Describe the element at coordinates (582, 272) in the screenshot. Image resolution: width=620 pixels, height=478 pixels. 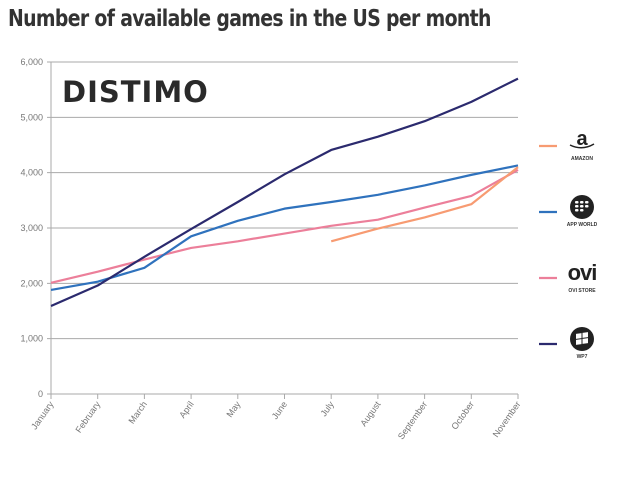
I see `ovi-logo-icon: ovi` at that location.